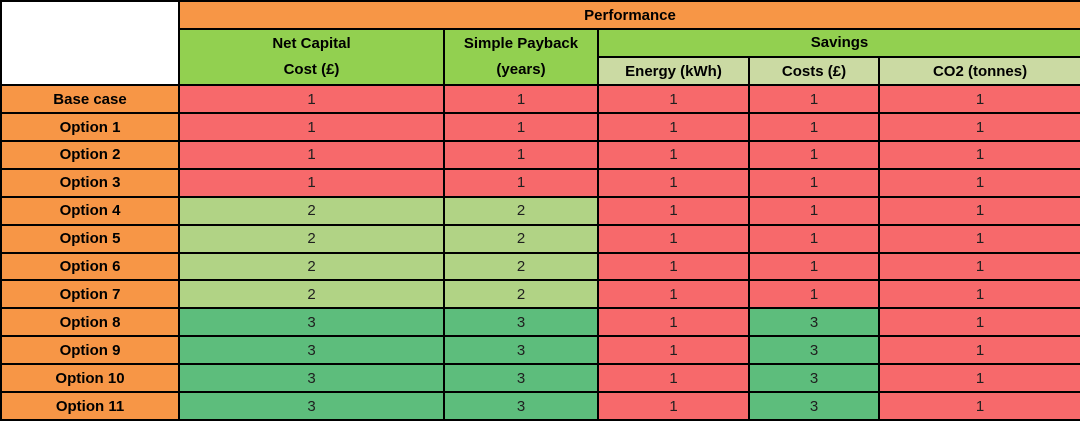 The image size is (1080, 421). Describe the element at coordinates (90, 155) in the screenshot. I see `row-label: Option 2` at that location.